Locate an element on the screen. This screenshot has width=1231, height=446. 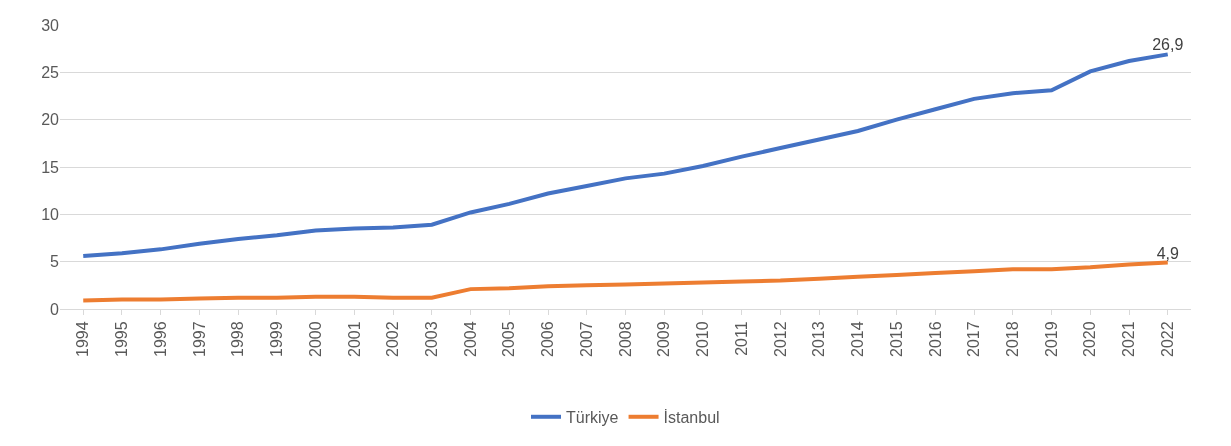
y-tick-label: 5 is located at coordinates (55, 262).